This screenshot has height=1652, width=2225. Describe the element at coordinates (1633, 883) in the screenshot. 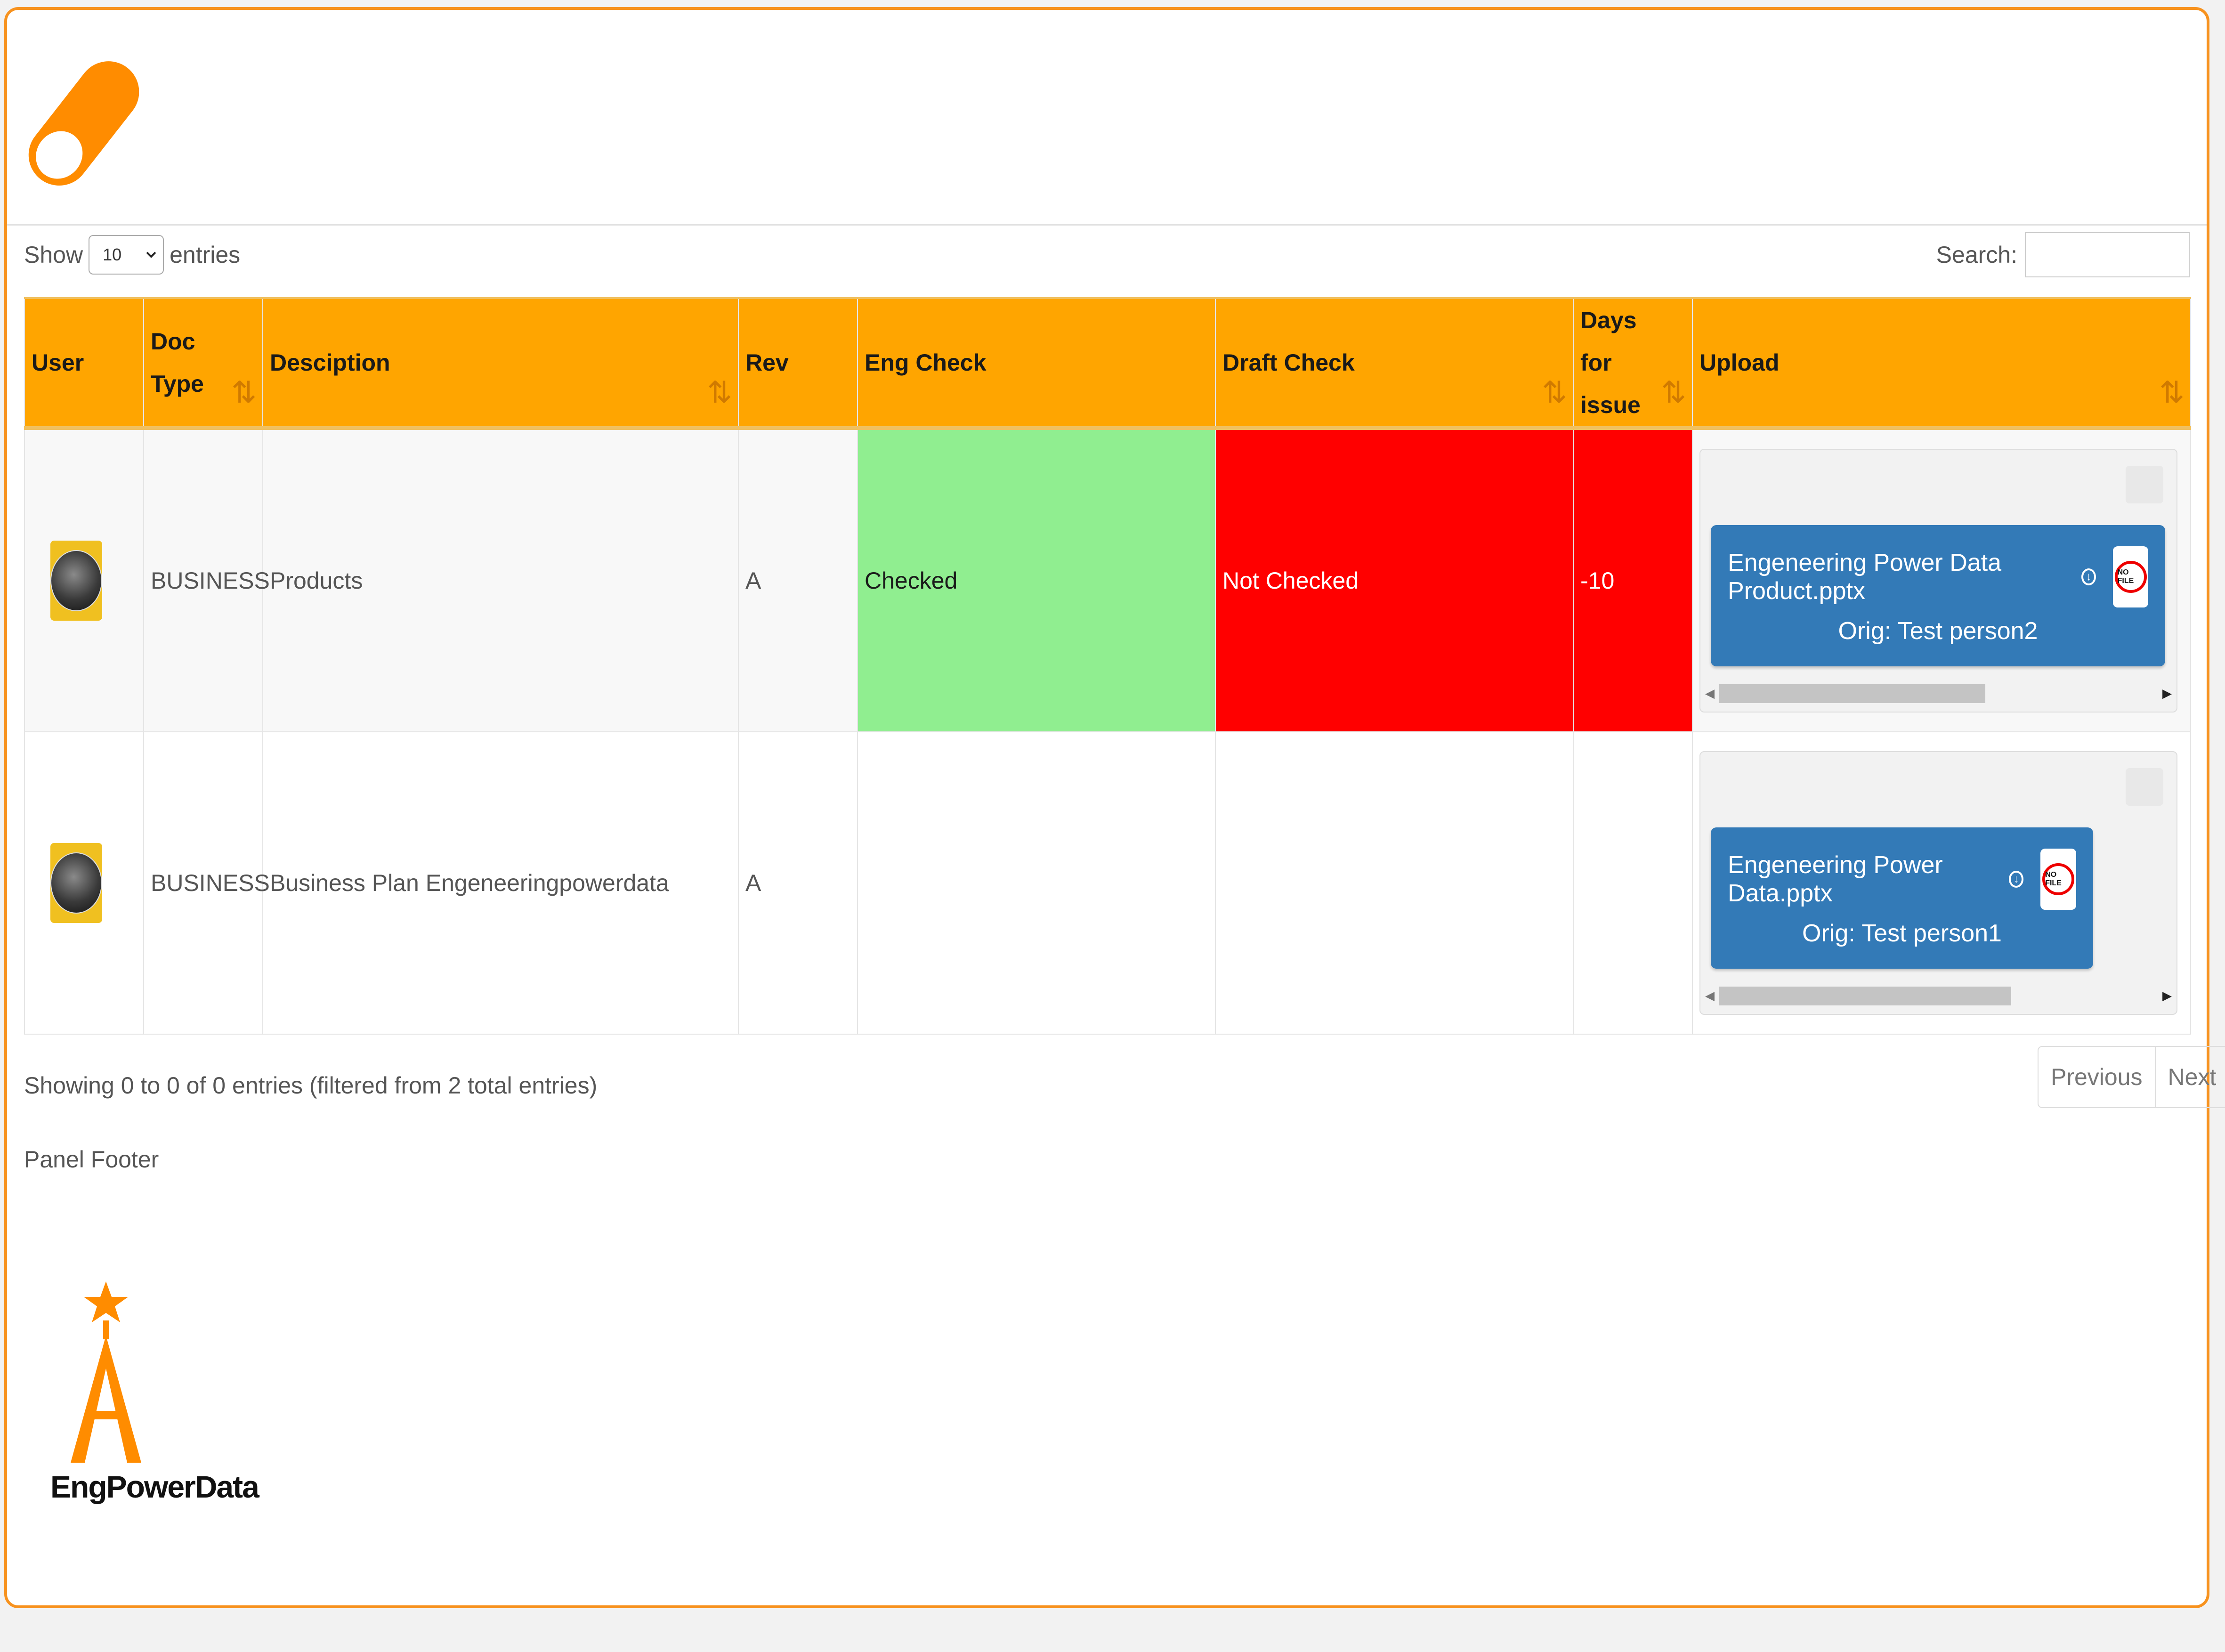

I see `days-for-issue-cell: -5` at that location.